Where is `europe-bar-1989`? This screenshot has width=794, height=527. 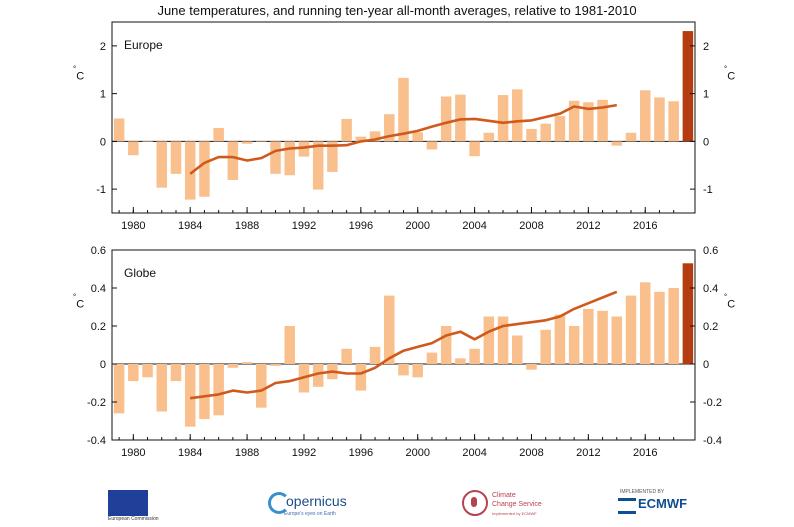 europe-bar-1989 is located at coordinates (261, 141).